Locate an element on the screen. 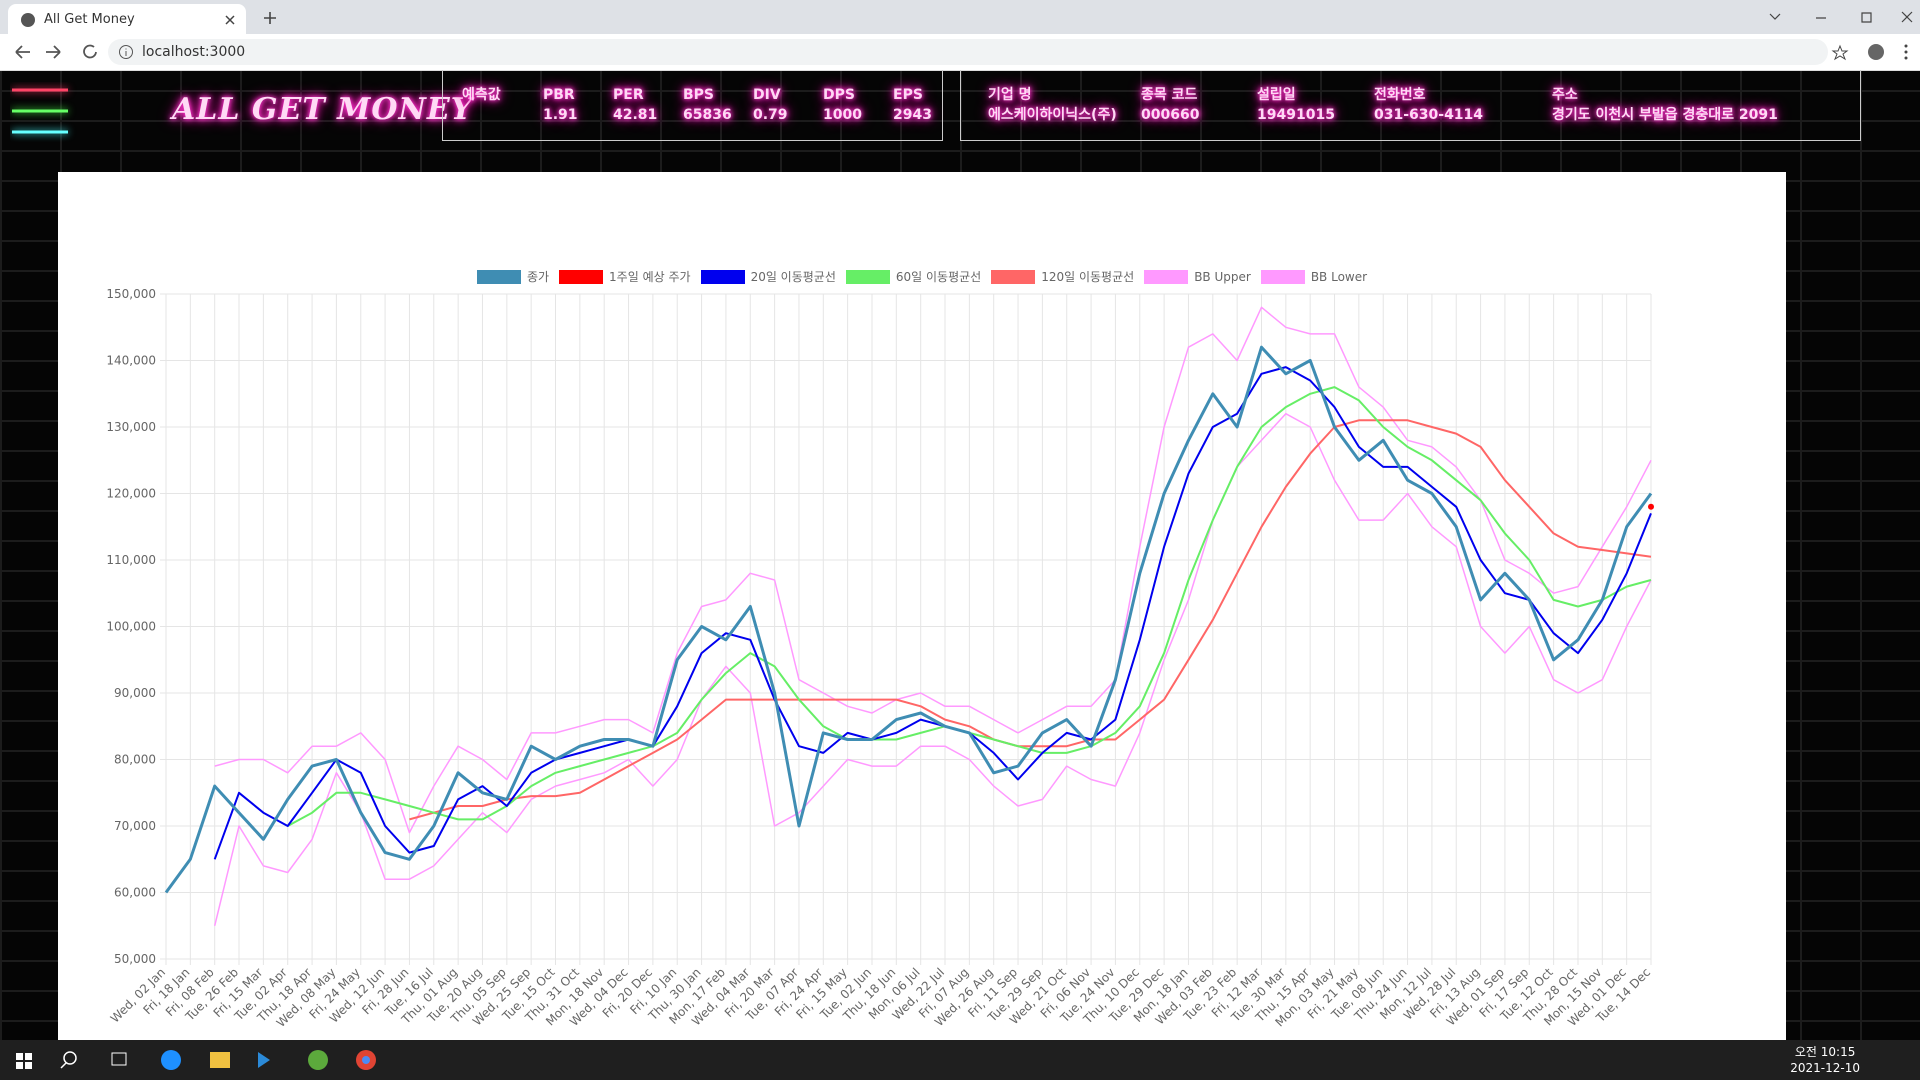 This screenshot has height=1080, width=1920. y-tick-label: 140,000 is located at coordinates (131, 361).